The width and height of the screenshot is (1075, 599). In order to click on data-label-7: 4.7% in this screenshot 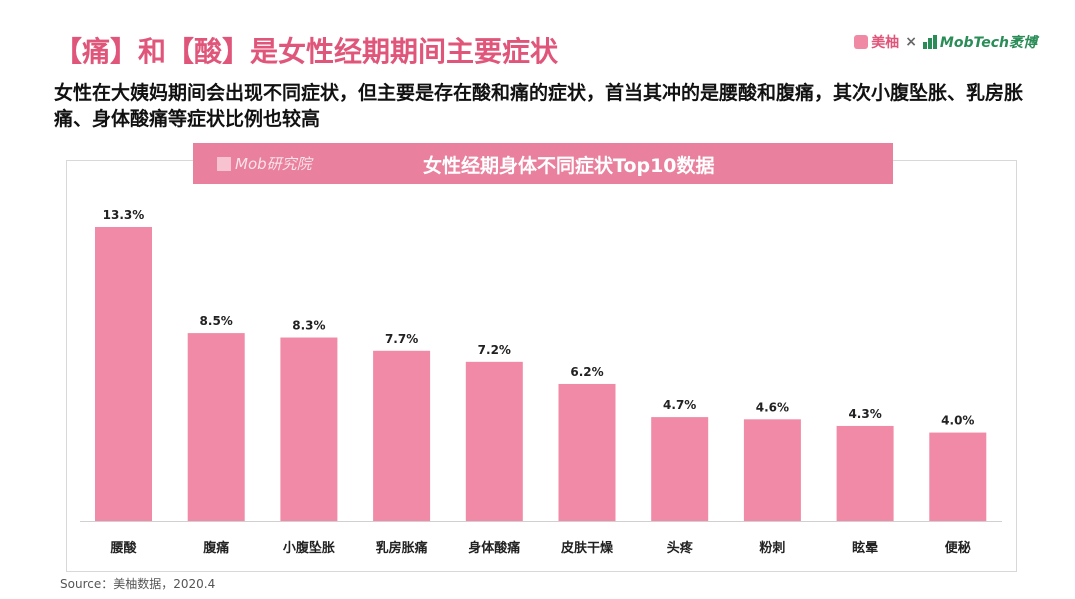, I will do `click(679, 405)`.